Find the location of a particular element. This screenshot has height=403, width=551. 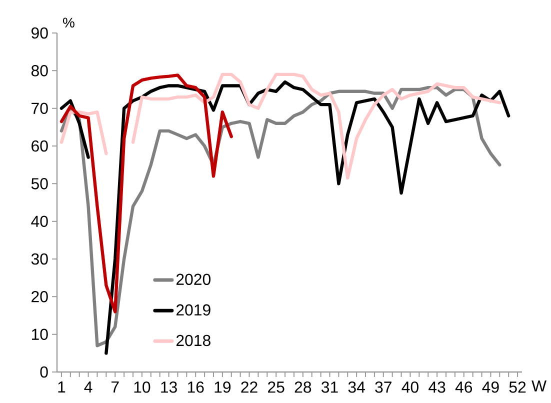

y-tick-label: 80 is located at coordinates (39, 70).